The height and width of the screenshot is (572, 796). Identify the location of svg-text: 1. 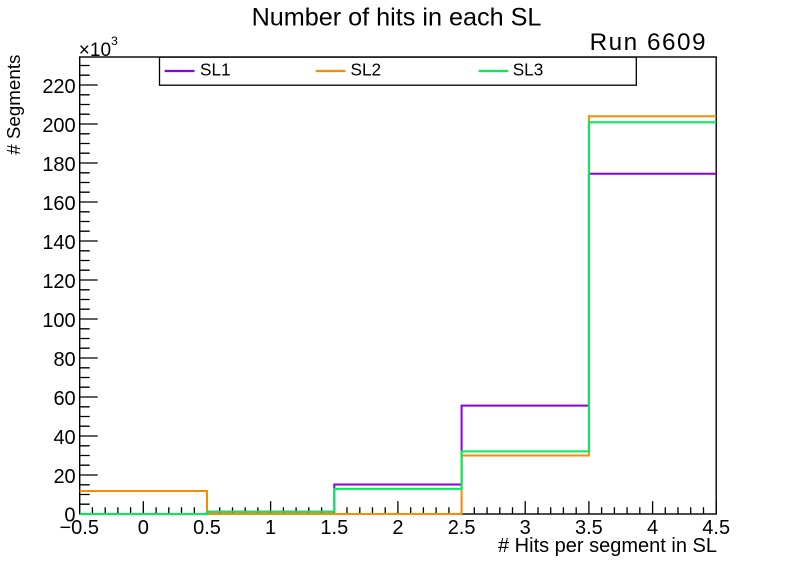
(270, 528).